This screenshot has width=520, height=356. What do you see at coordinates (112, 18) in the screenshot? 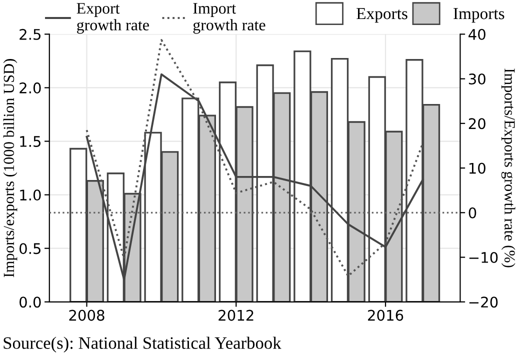
I see `legend-label: Export growth rate` at bounding box center [112, 18].